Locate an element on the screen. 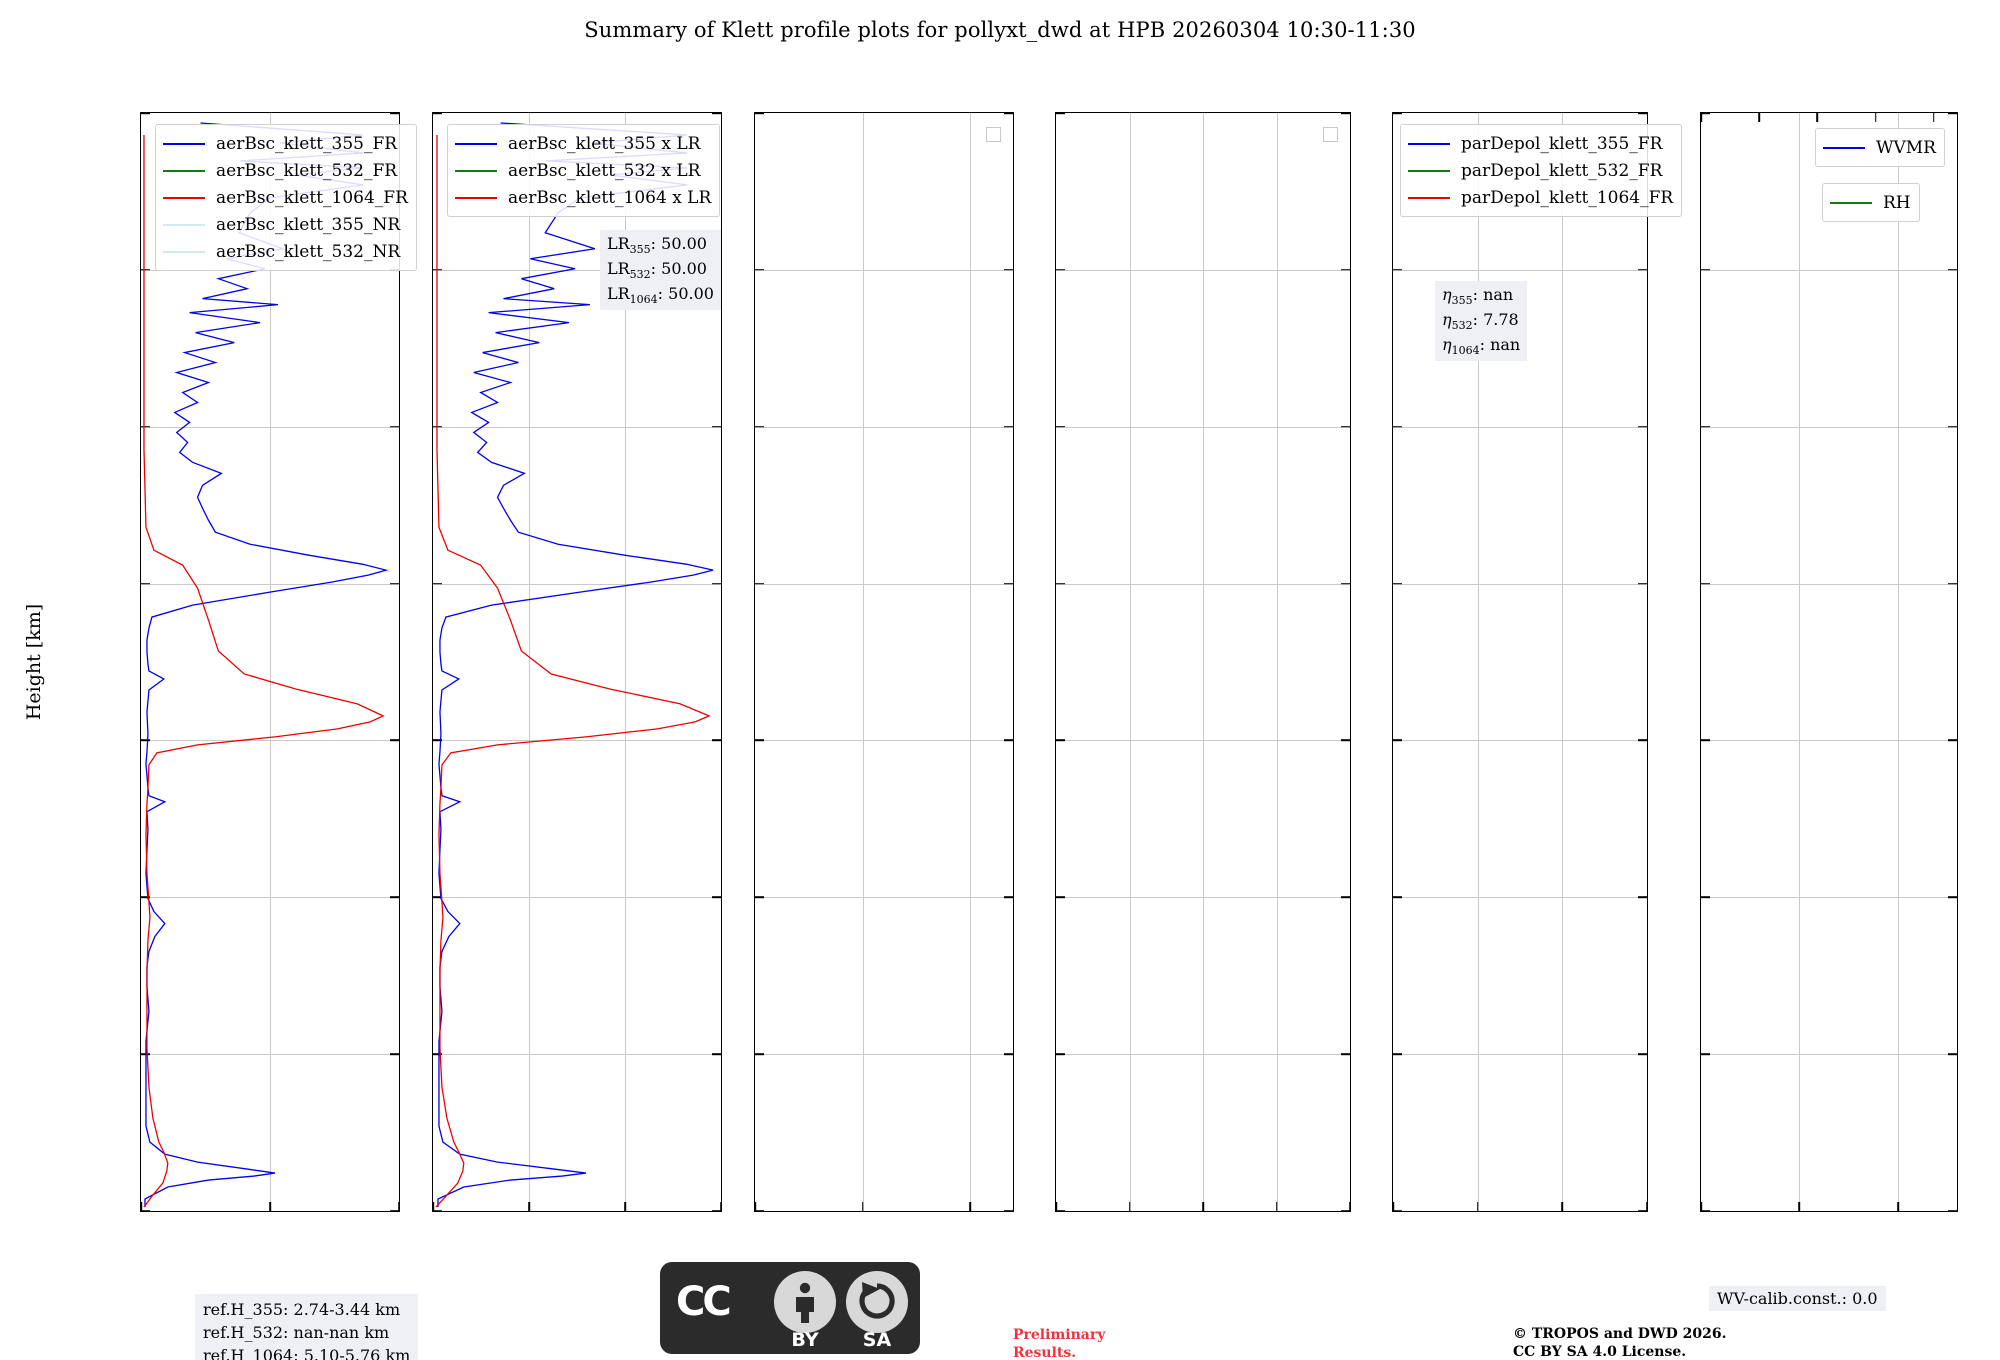 The height and width of the screenshot is (1360, 2000). legend-item: aerBsc_klett_532_FR is located at coordinates (285, 170).